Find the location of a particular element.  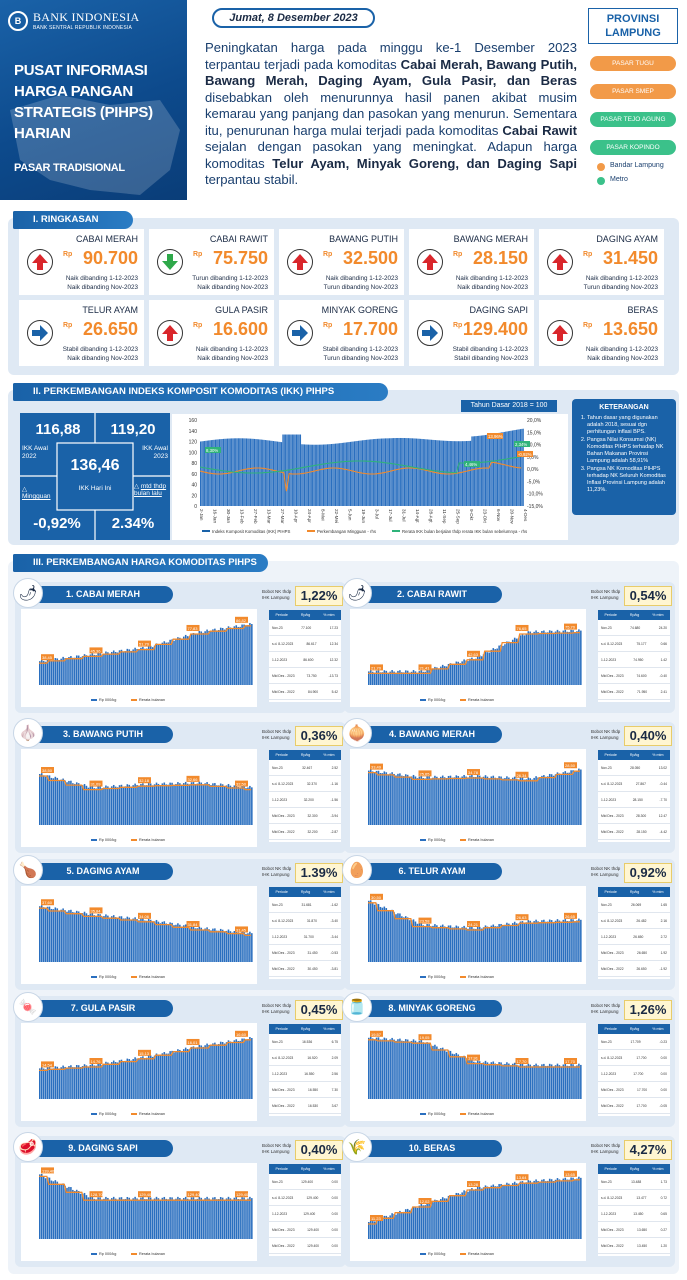

market-button: PASAR TUGU is located at coordinates (633, 63).